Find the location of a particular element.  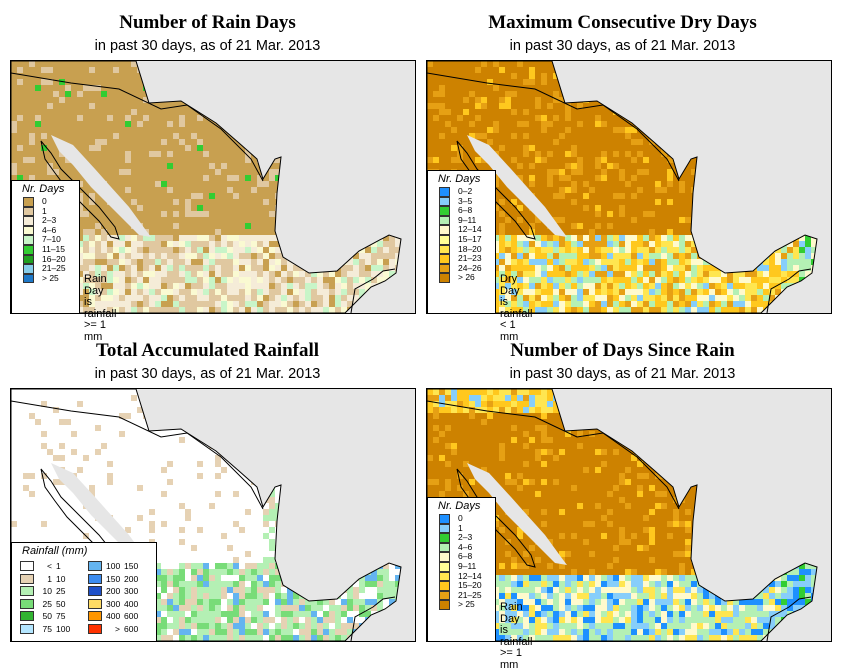

legend-range-from: 1 is located at coordinates (45, 579).